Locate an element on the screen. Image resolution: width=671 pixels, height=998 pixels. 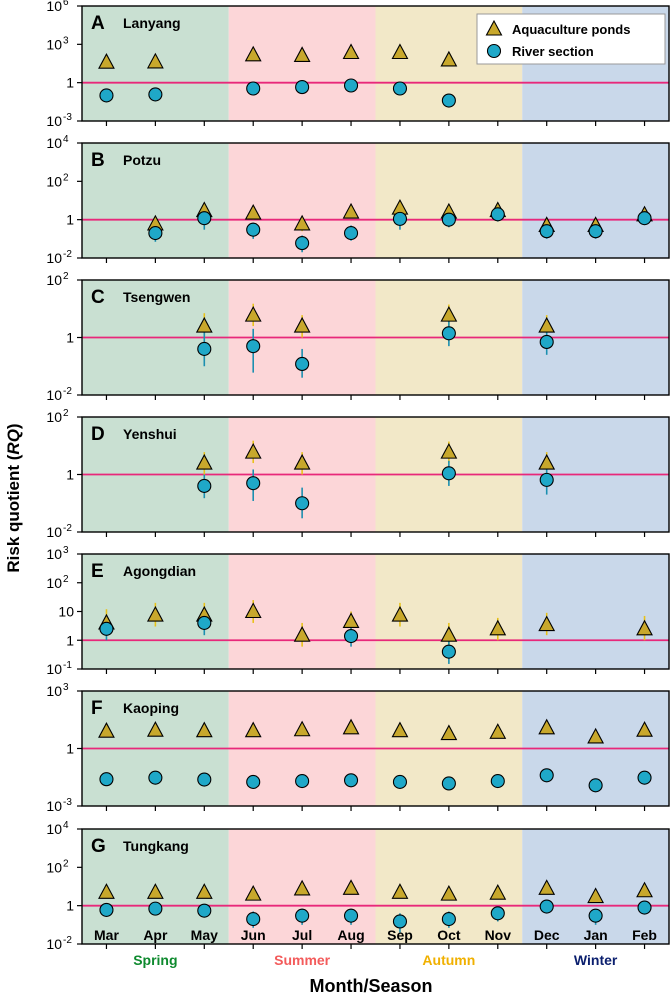
panel-letter: D is located at coordinates (98, 434).